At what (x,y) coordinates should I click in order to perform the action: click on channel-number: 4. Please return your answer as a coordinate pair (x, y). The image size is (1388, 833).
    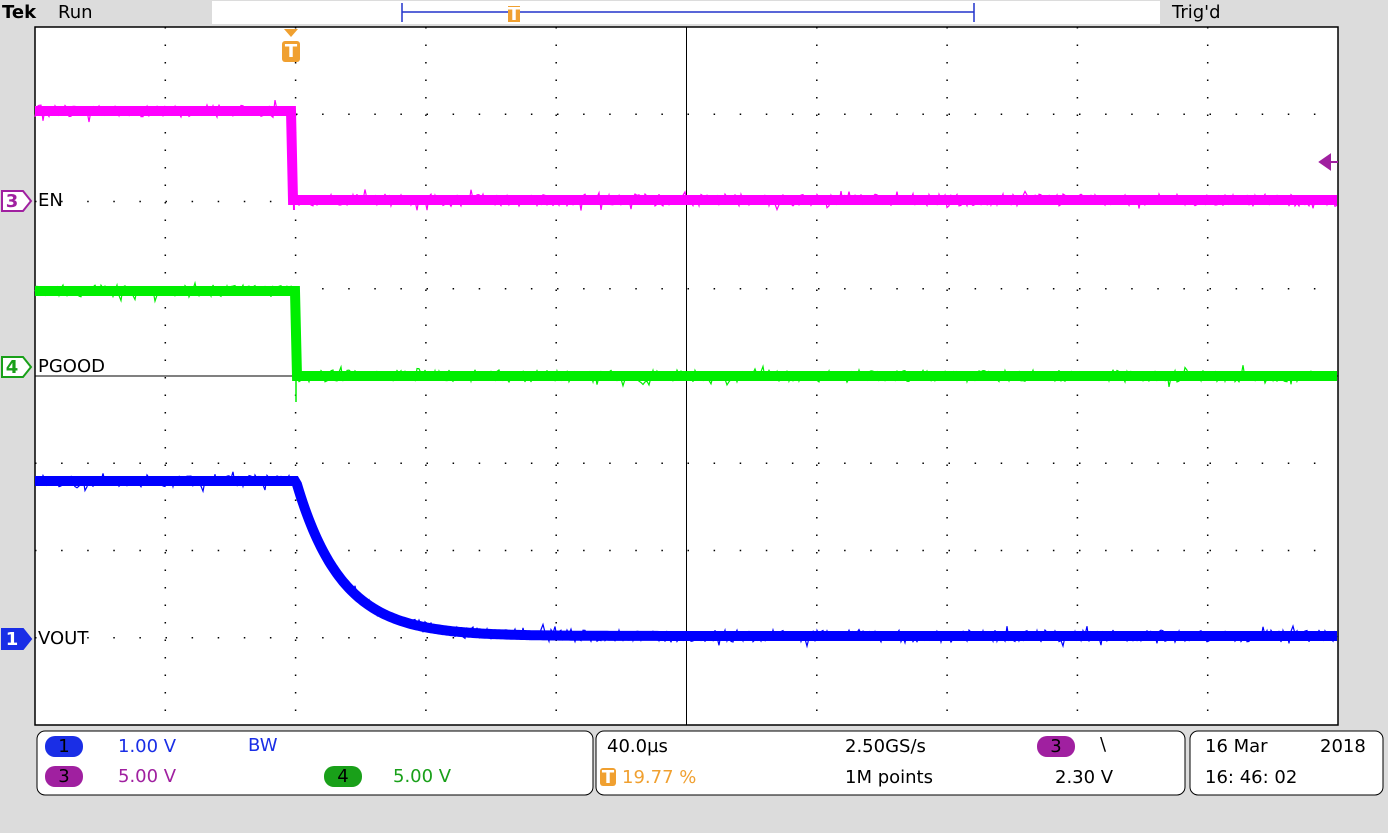
    Looking at the image, I should click on (12, 367).